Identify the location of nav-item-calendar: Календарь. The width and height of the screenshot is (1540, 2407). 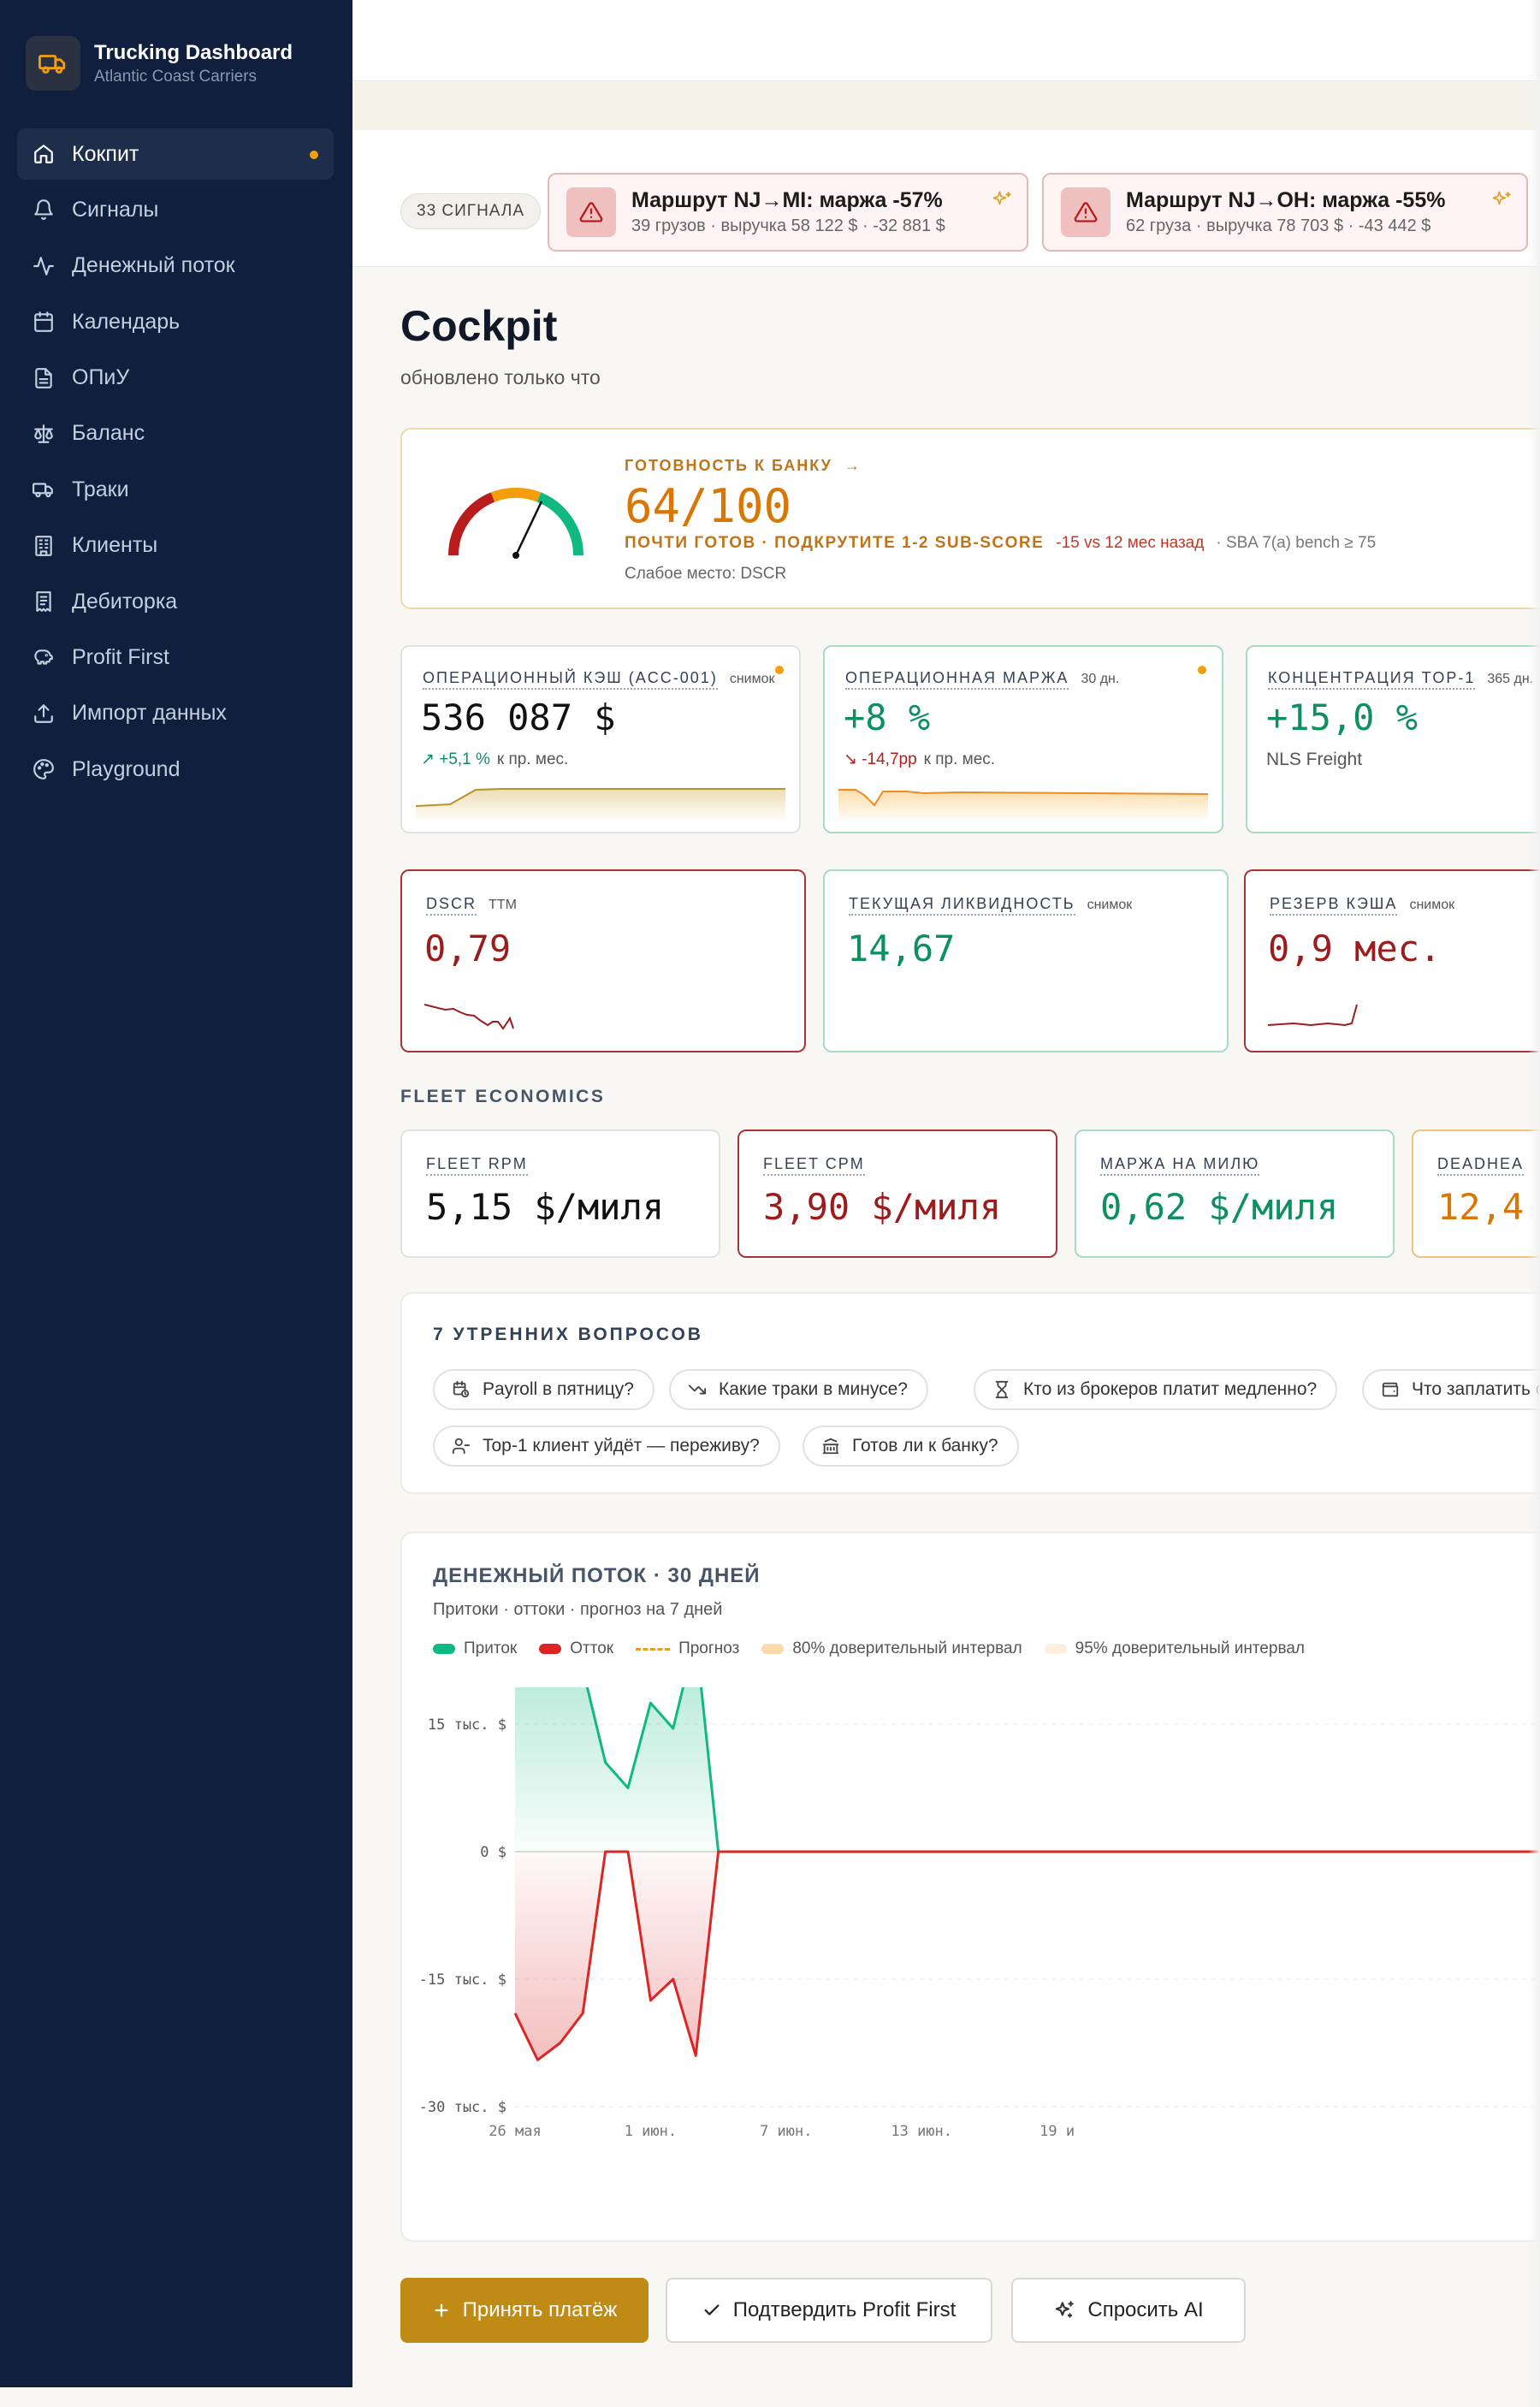
(175, 321).